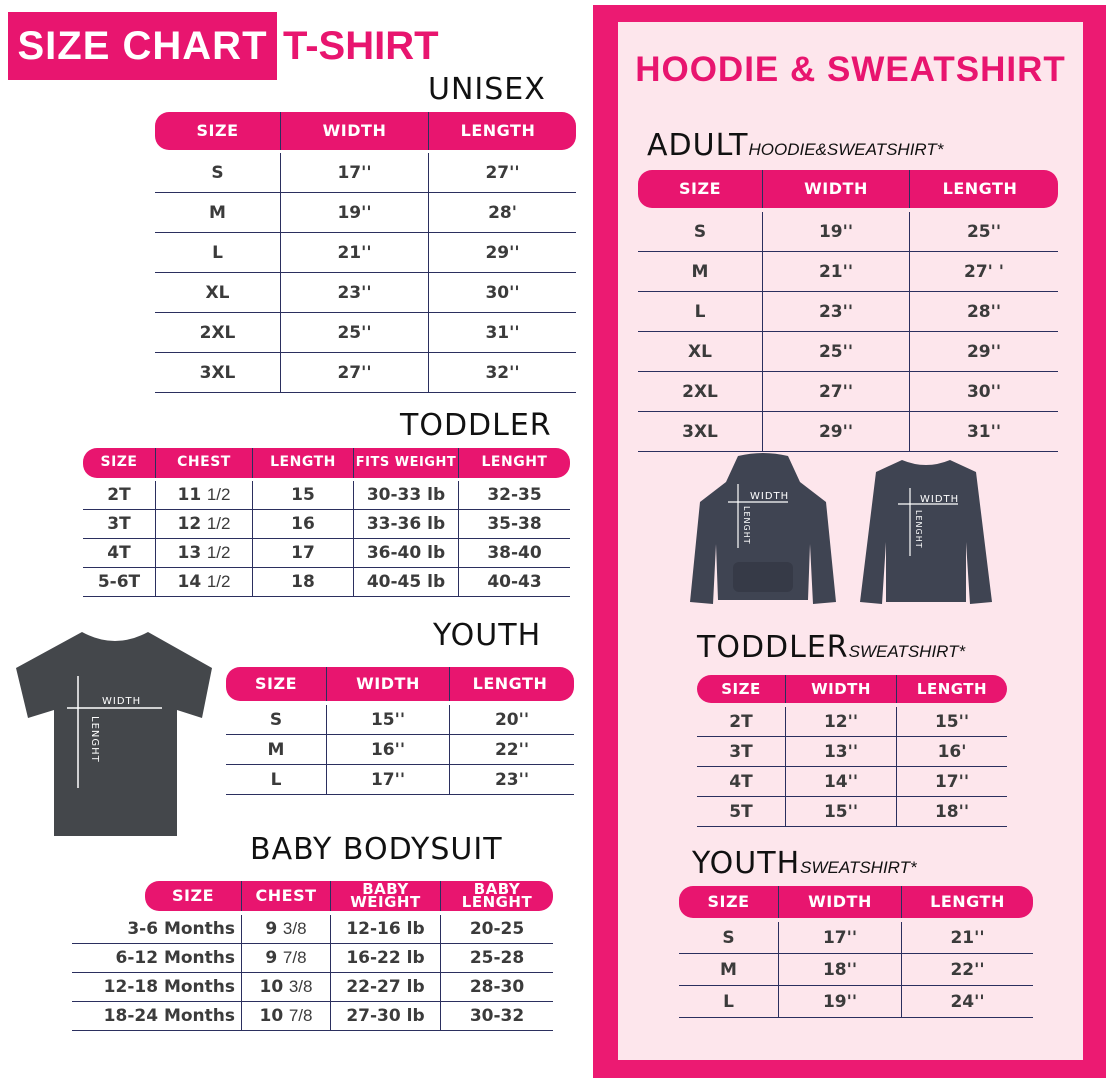 Image resolution: width=1106 pixels, height=1080 pixels. What do you see at coordinates (119, 582) in the screenshot?
I see `table-cell: 5-6T` at bounding box center [119, 582].